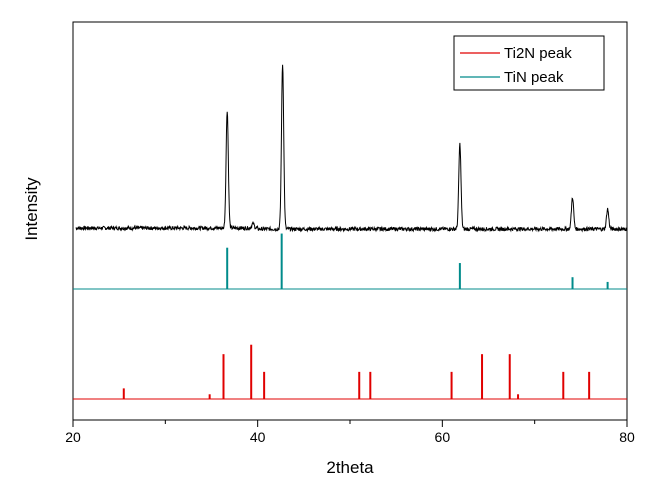  I want to click on tin-reference-series, so click(350, 261).